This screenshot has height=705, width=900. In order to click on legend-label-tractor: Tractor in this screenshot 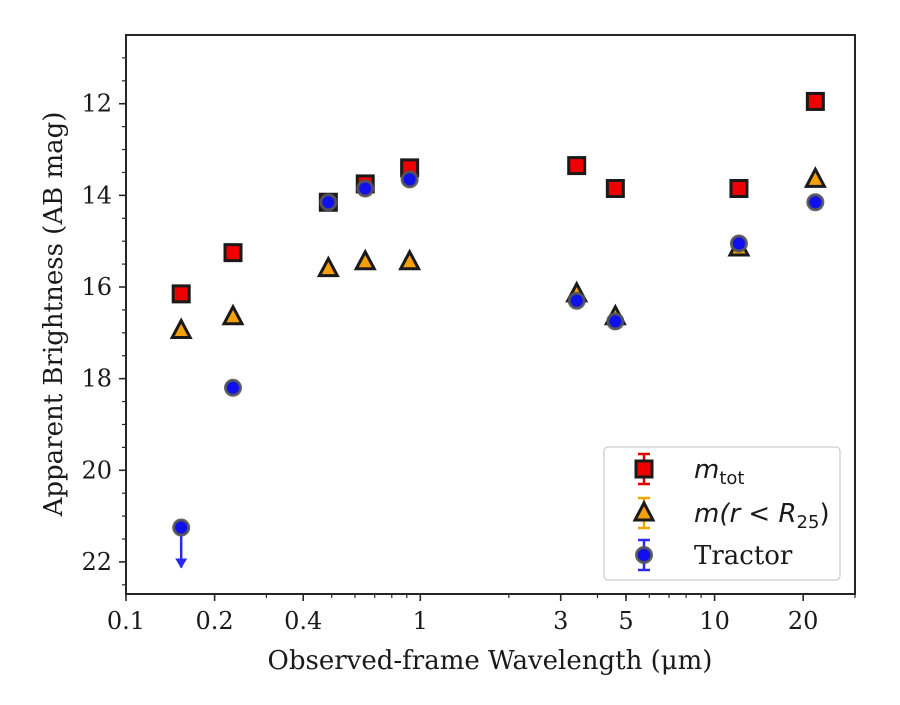, I will do `click(743, 556)`.